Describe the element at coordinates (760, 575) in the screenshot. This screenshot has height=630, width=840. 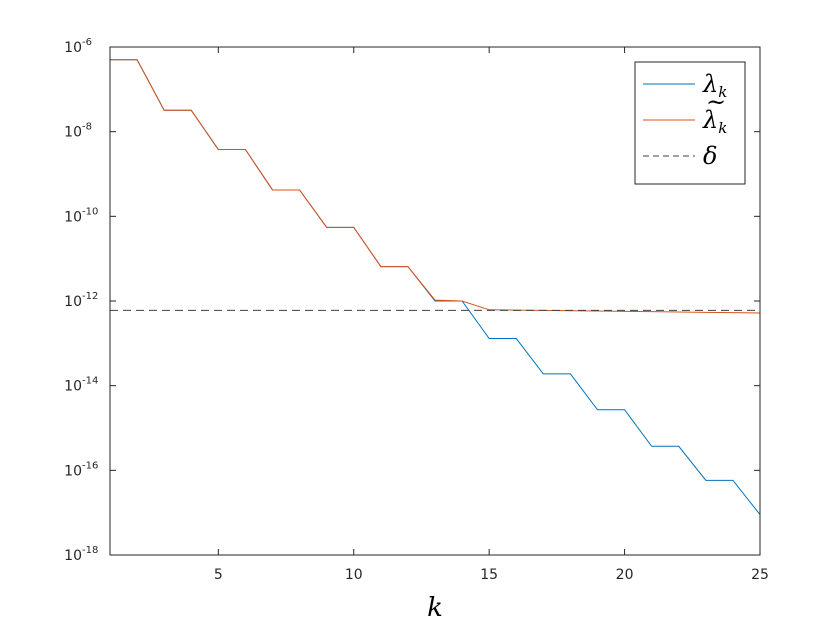
I see `x-tick-label: 25` at that location.